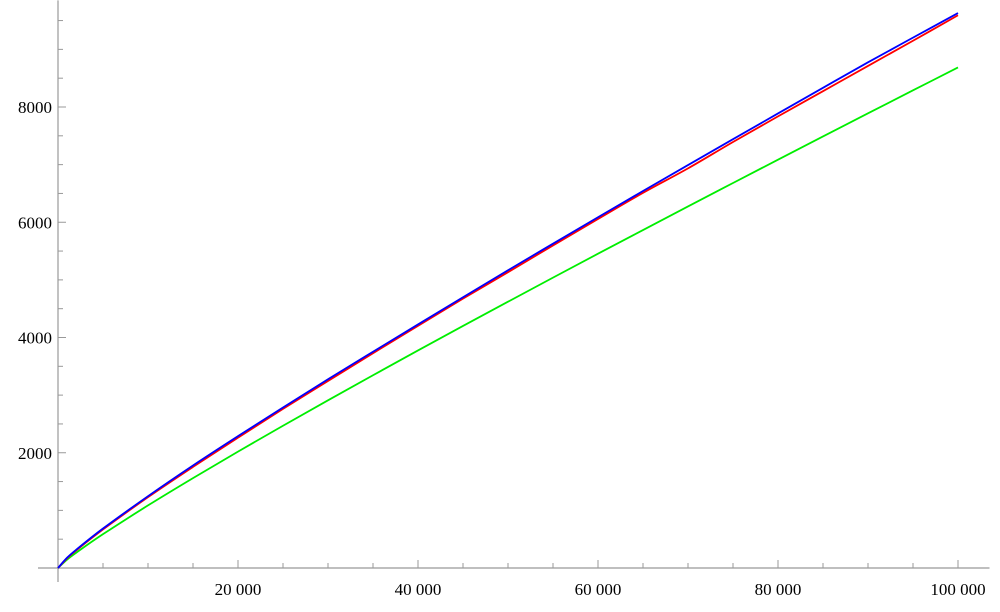 The height and width of the screenshot is (612, 1000). I want to click on x-tick-label: 100 000, so click(957, 589).